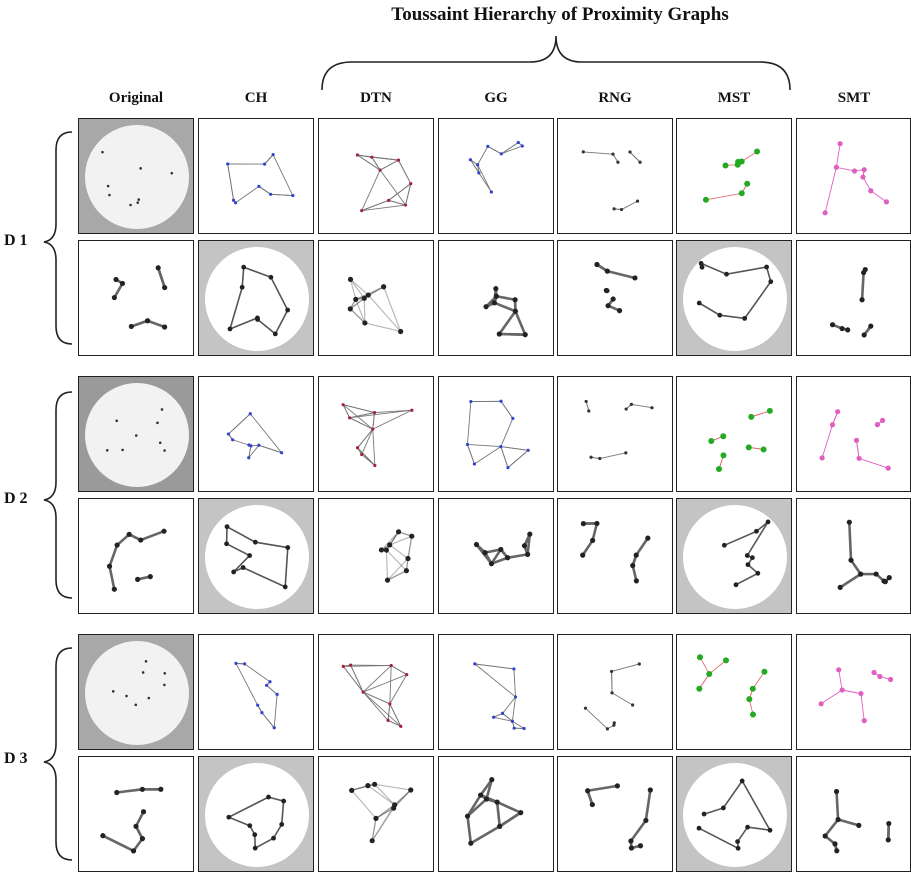 This screenshot has width=911, height=872. I want to click on cell-original-r1, so click(136, 176).